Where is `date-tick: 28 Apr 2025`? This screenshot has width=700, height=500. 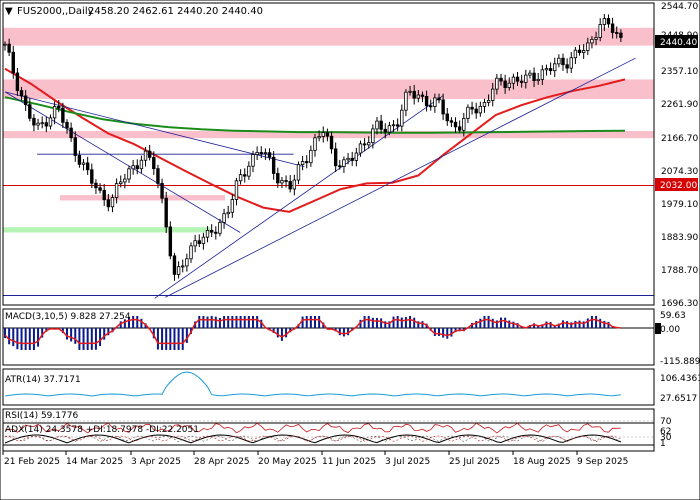 date-tick: 28 Apr 2025 is located at coordinates (222, 462).